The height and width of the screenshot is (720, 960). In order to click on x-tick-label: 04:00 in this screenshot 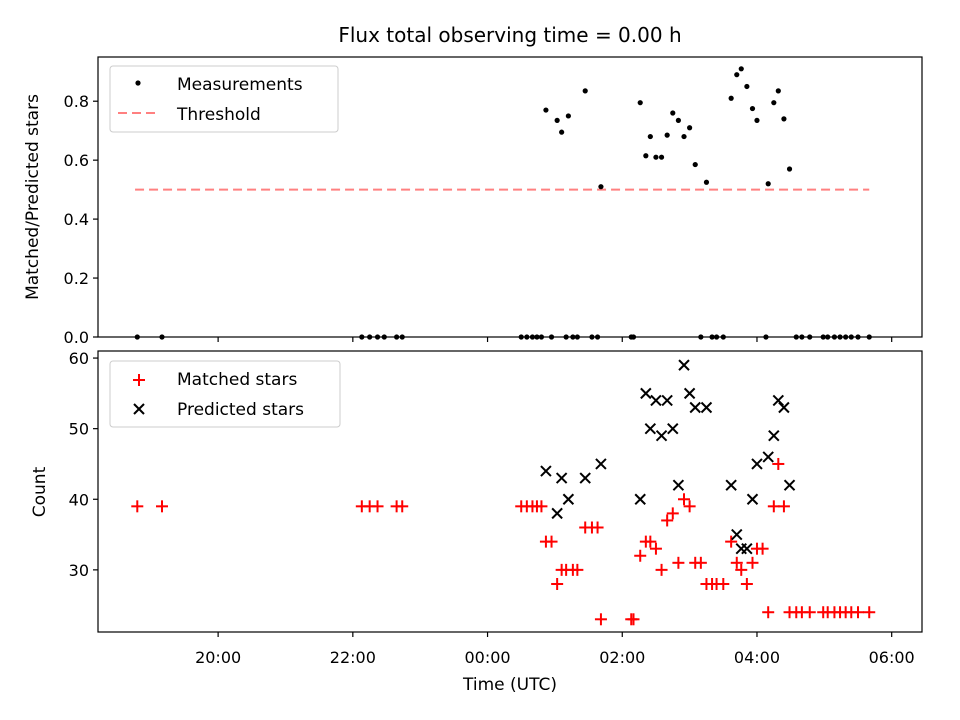, I will do `click(757, 657)`.